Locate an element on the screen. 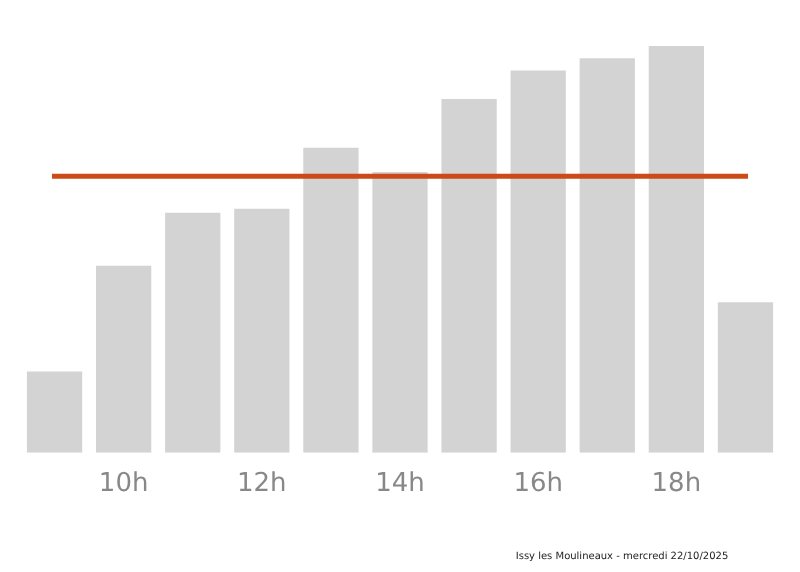  x-tick-label: 12h is located at coordinates (262, 484).